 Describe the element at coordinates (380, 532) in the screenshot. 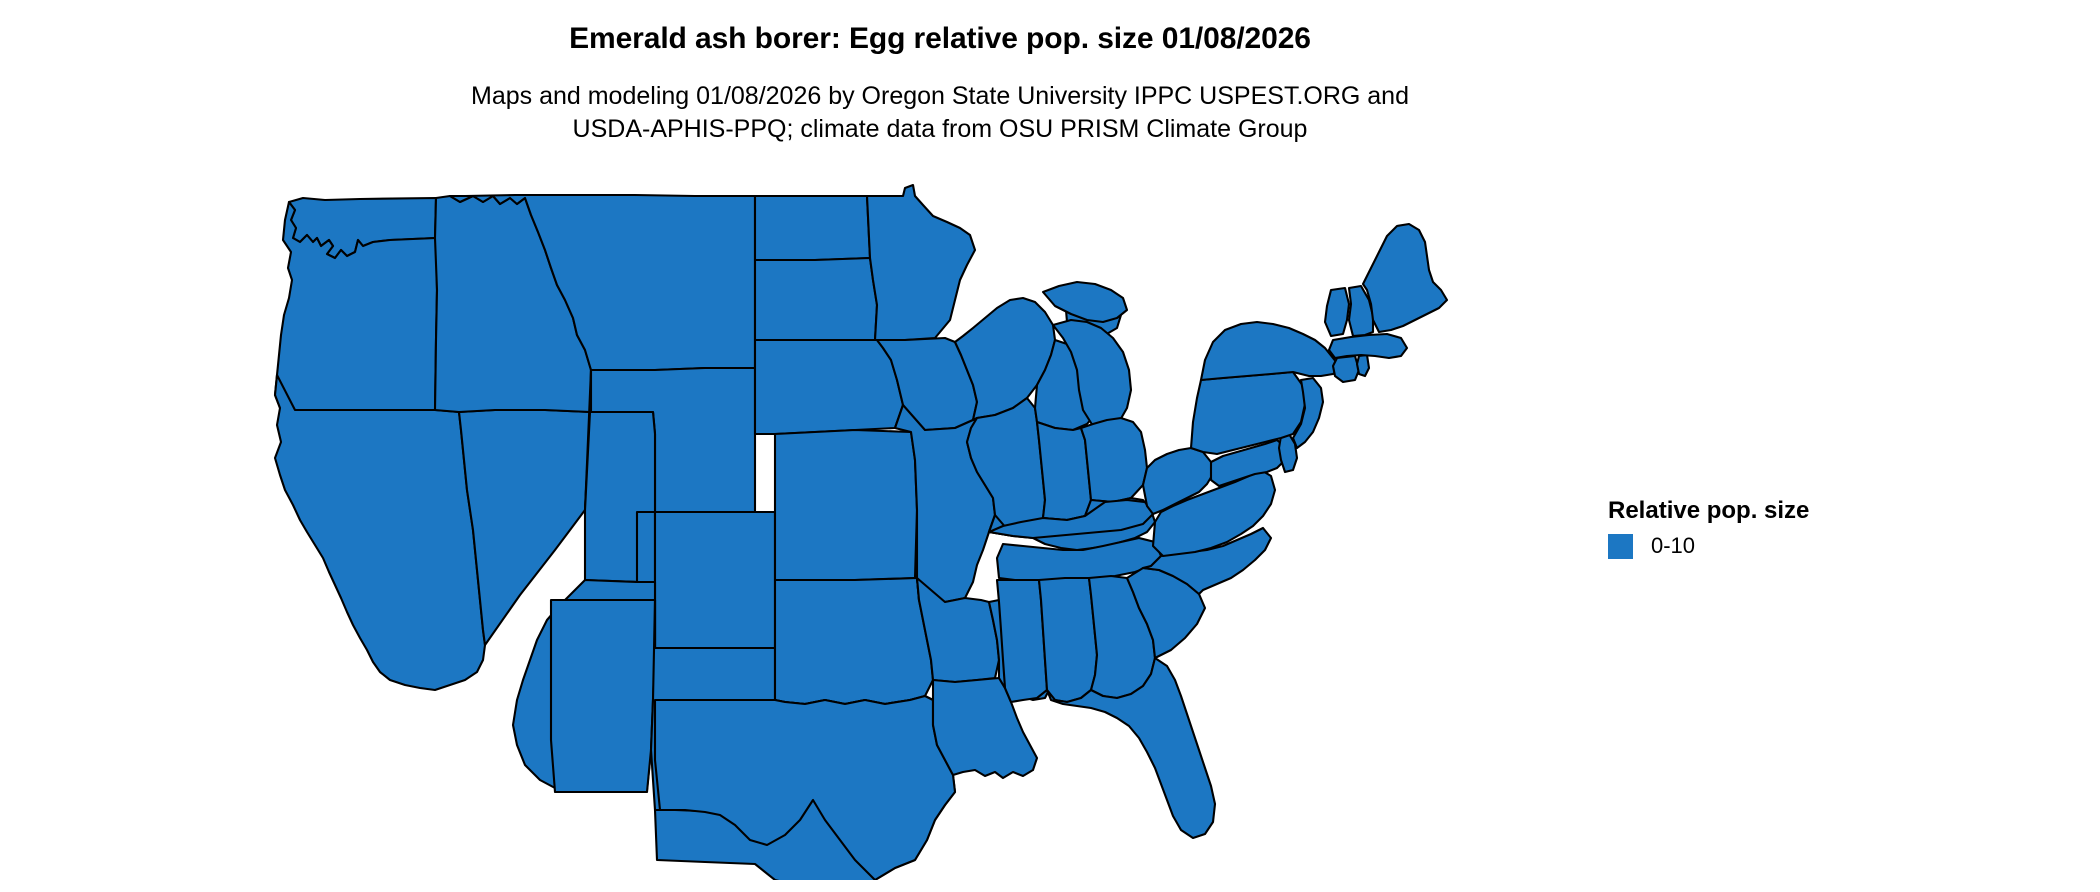

I see `state-california` at that location.